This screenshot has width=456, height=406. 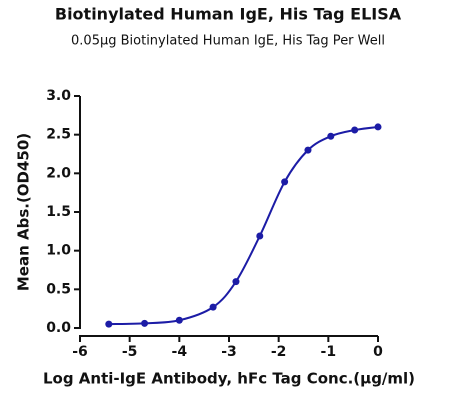 What do you see at coordinates (378, 352) in the screenshot?
I see `x-tick-label: 0` at bounding box center [378, 352].